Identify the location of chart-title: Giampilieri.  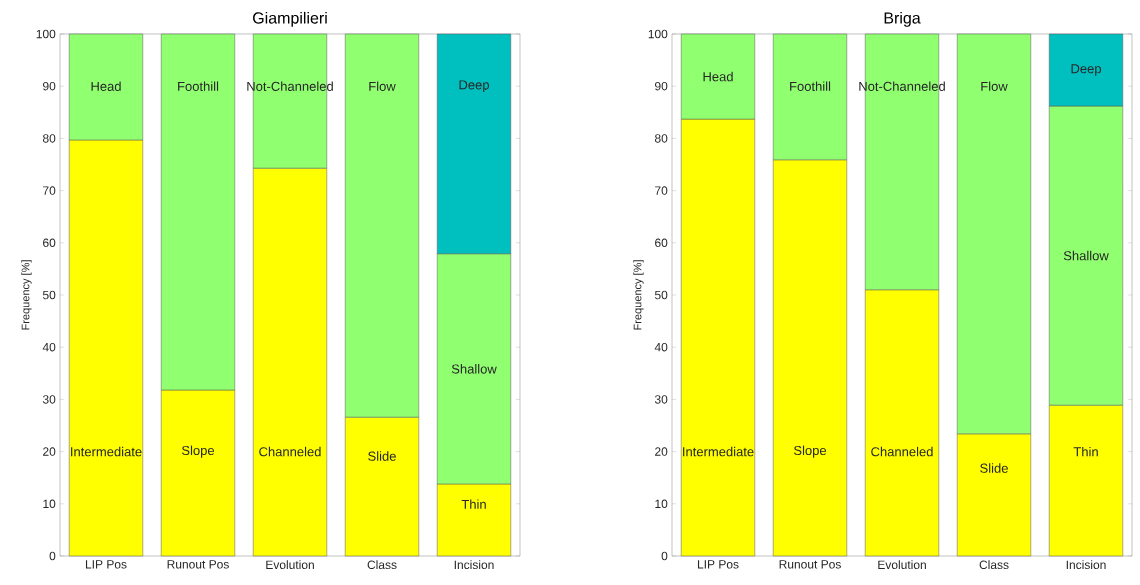
(290, 19).